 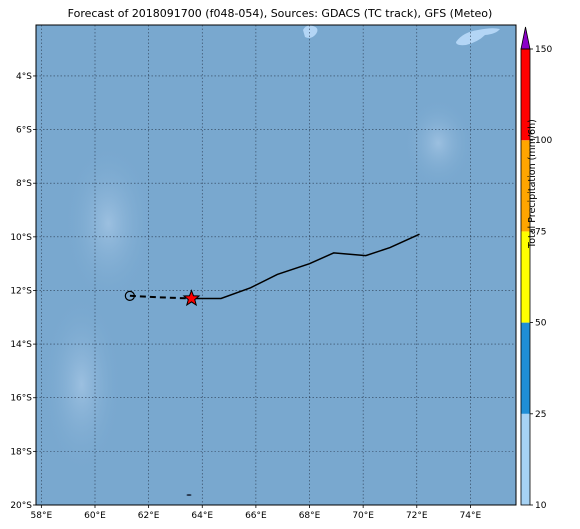 I want to click on y-tick-label: 4°S, so click(x=24, y=77).